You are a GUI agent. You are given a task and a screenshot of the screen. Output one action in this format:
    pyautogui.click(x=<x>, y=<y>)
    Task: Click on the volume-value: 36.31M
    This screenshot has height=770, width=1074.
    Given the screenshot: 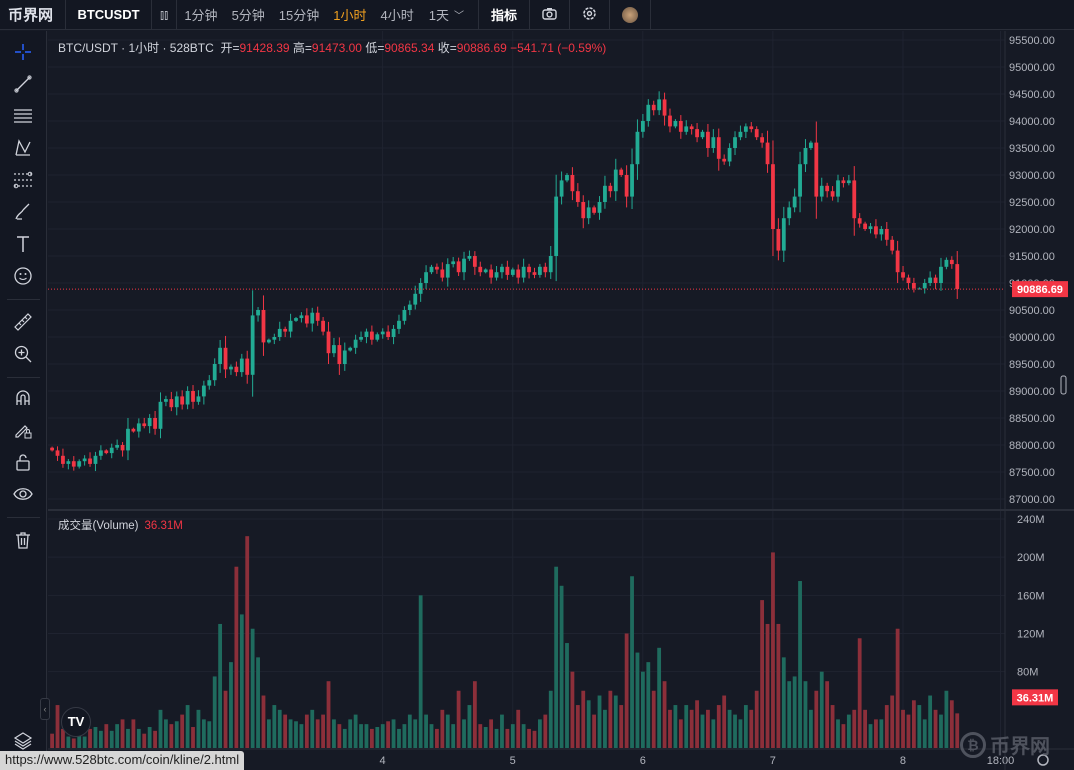 What is the action you would take?
    pyautogui.click(x=163, y=526)
    